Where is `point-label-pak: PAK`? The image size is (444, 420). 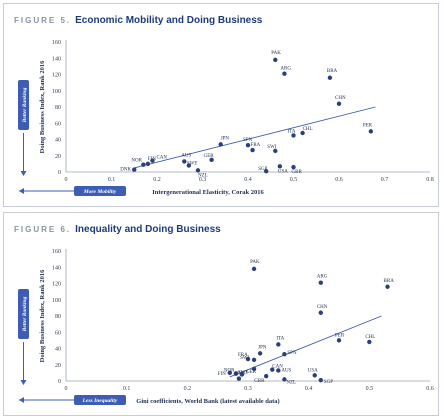 point-label-pak: PAK is located at coordinates (276, 53).